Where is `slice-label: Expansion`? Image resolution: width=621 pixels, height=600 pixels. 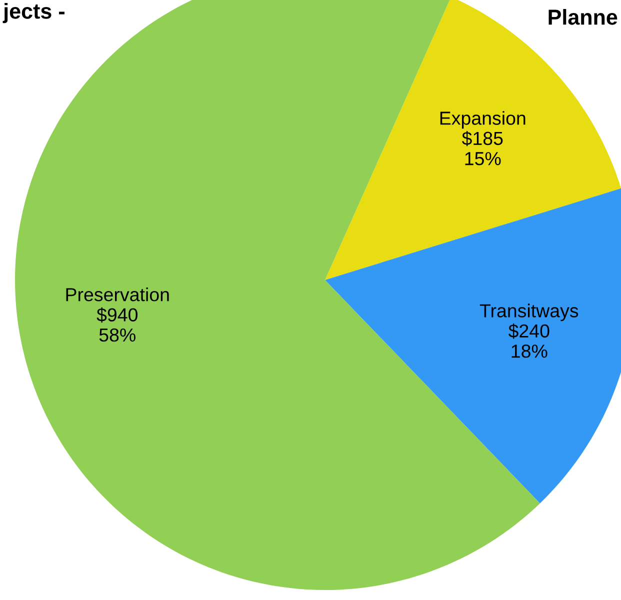
slice-label: Expansion is located at coordinates (483, 120).